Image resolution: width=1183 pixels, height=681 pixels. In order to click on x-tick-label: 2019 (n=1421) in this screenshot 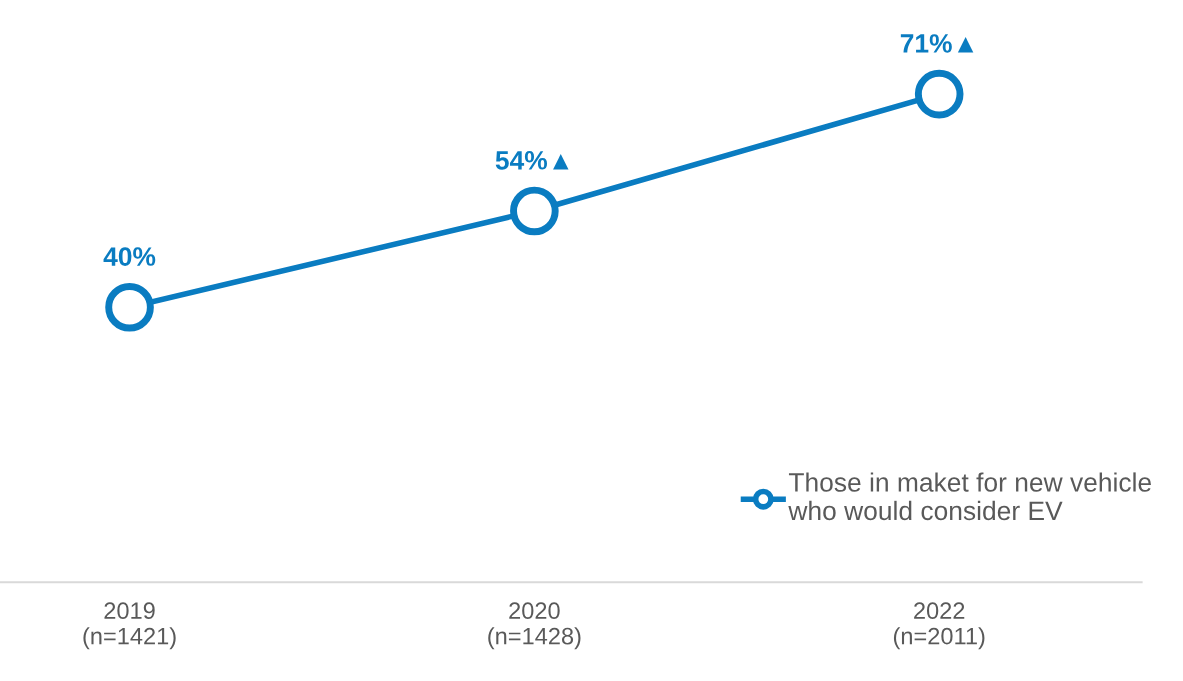, I will do `click(129, 626)`.